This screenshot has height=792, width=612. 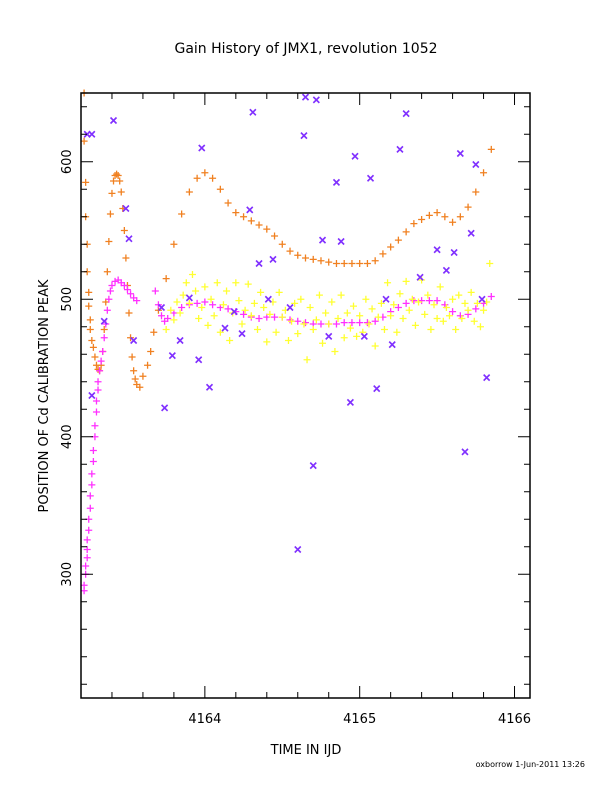 I want to click on footer-stamp: oxborrow 1-Jun-2011 13:26, so click(x=530, y=764).